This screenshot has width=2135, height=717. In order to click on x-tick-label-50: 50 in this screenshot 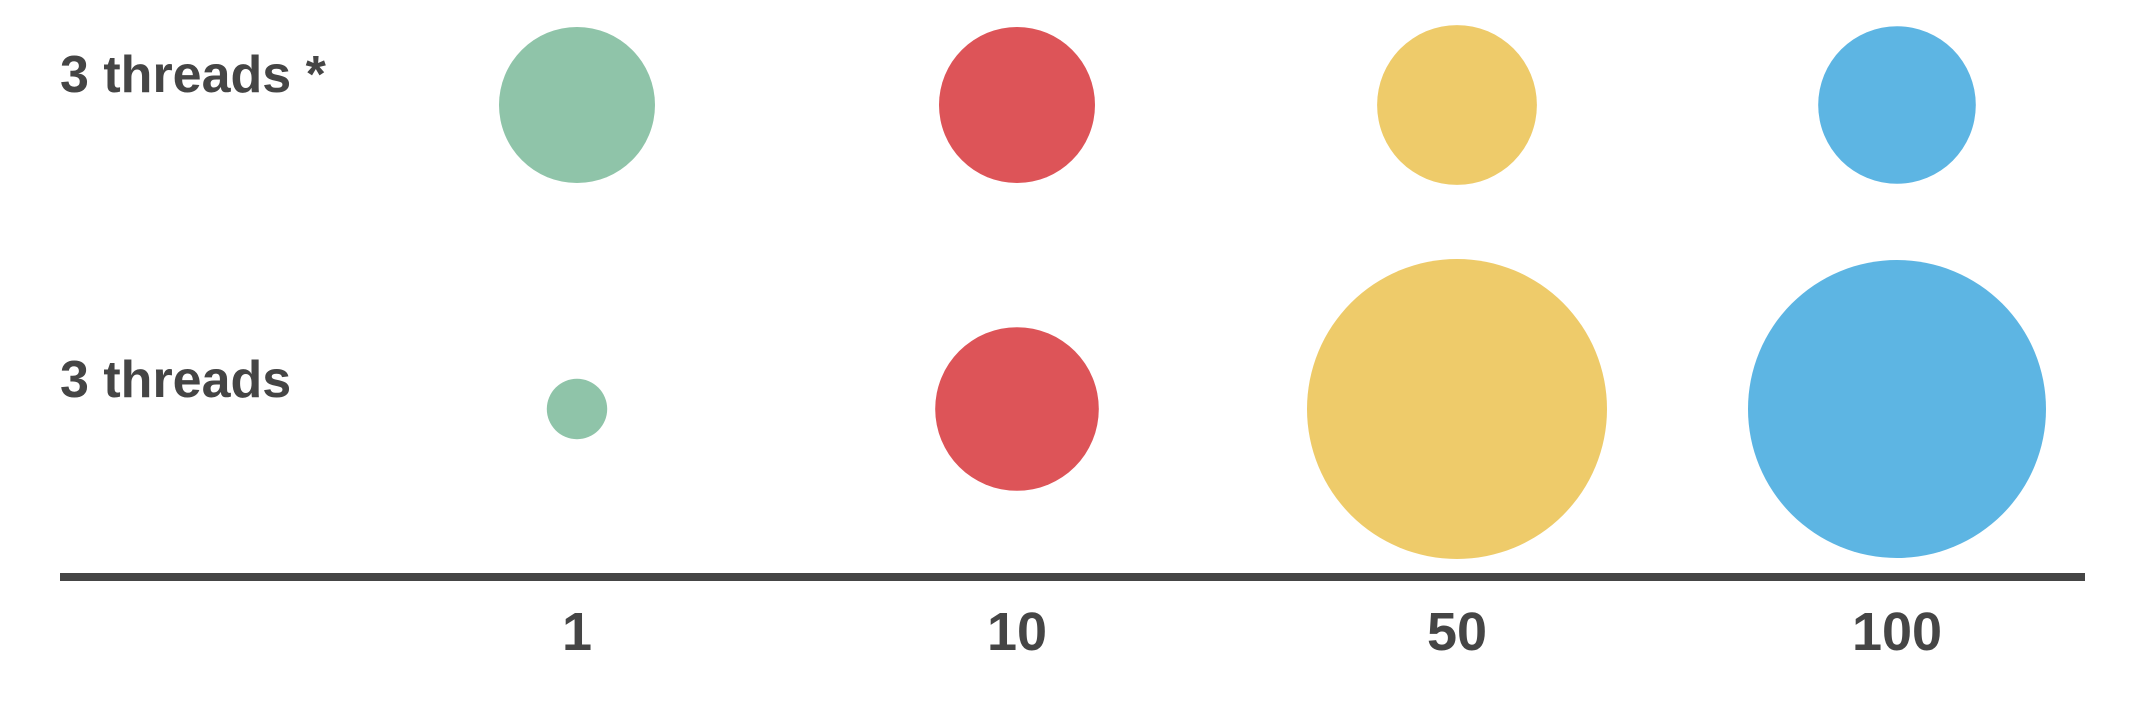, I will do `click(1457, 632)`.